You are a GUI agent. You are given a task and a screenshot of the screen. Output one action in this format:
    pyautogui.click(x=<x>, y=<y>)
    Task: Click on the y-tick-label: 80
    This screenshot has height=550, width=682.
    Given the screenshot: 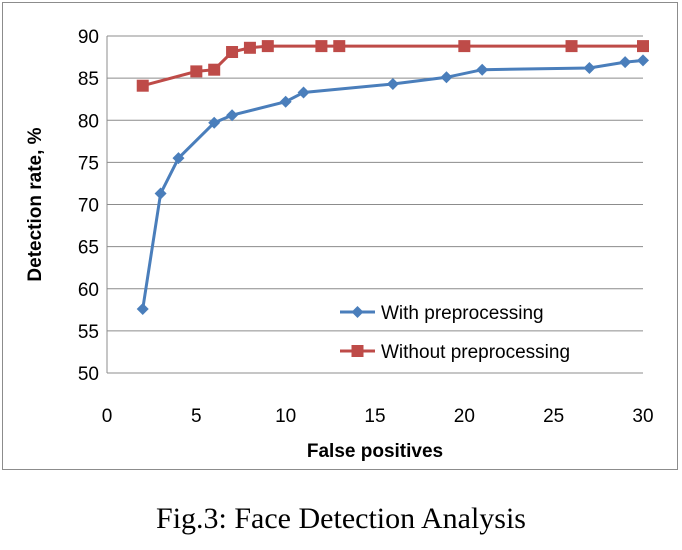 What is the action you would take?
    pyautogui.click(x=88, y=121)
    